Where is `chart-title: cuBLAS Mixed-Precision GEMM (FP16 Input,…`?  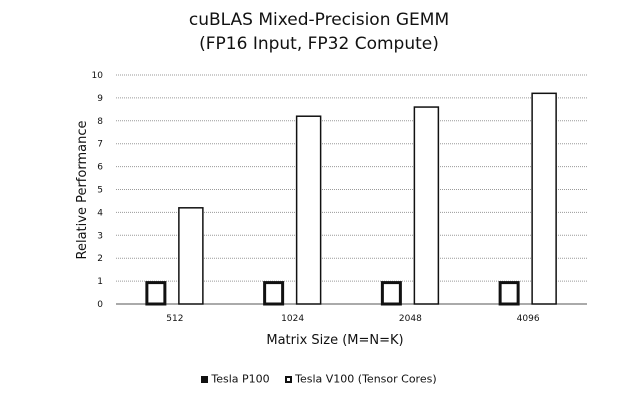
chart-title: cuBLAS Mixed-Precision GEMM (FP16 Input,… is located at coordinates (319, 32).